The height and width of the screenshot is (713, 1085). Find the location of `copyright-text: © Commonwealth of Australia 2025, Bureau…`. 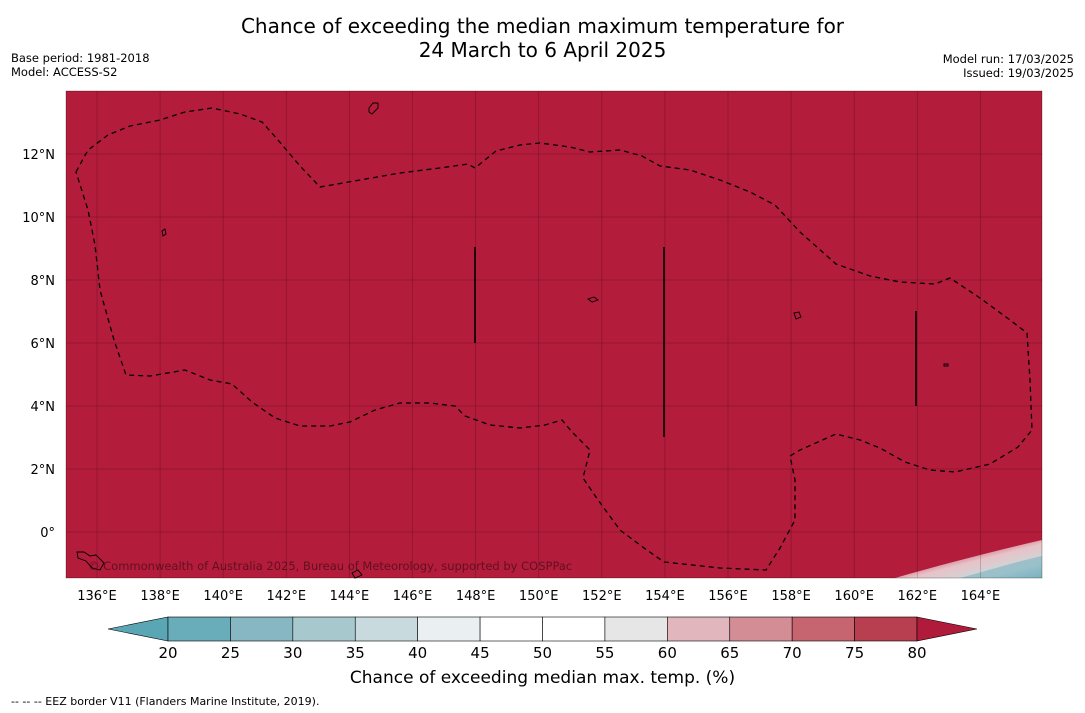

copyright-text: © Commonwealth of Australia 2025, Bureau… is located at coordinates (330, 566).